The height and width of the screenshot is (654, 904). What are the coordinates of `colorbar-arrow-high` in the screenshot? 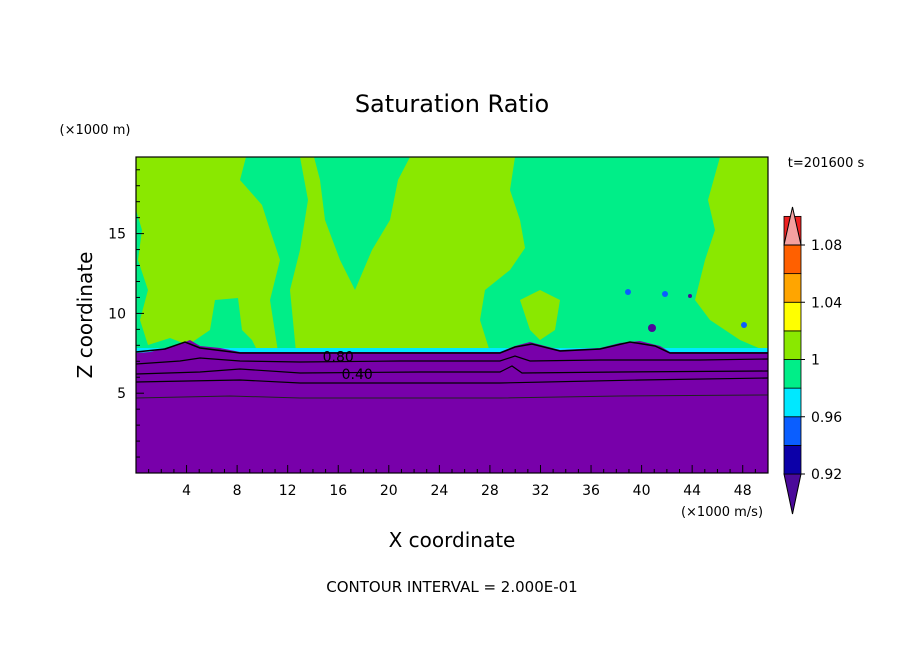 It's located at (792, 226).